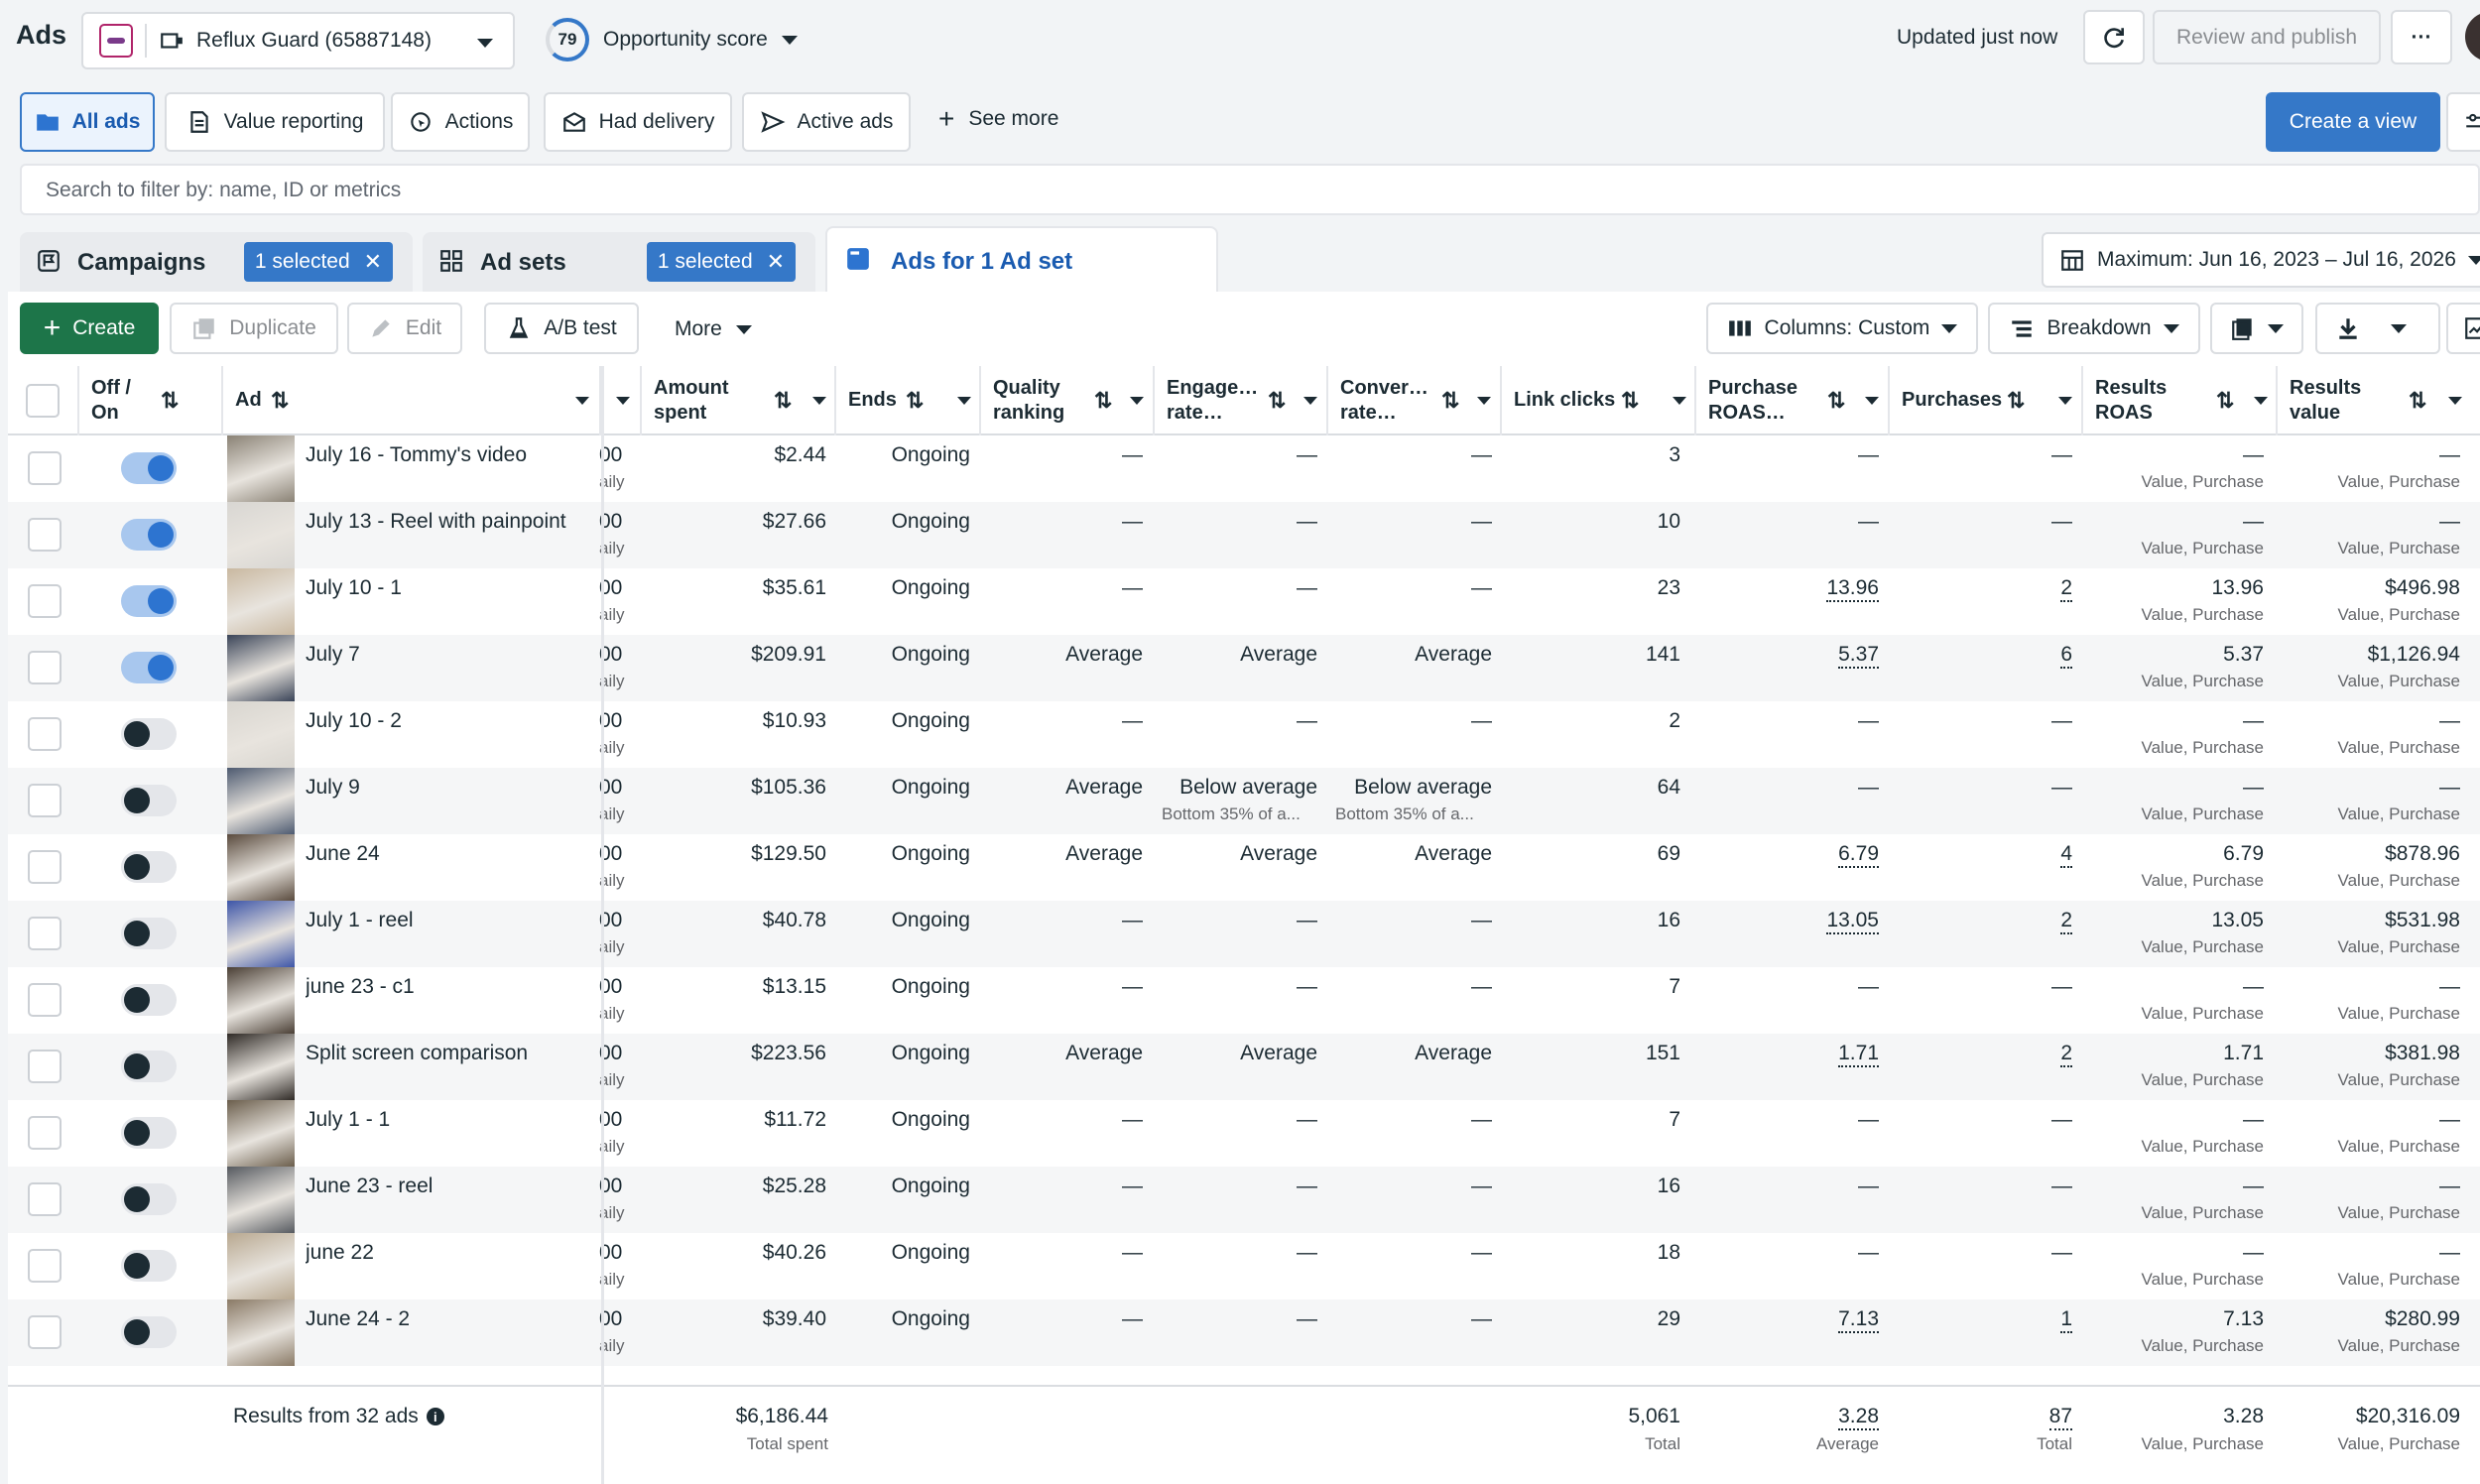 This screenshot has width=2480, height=1484. I want to click on ad-name: July 9, so click(333, 787).